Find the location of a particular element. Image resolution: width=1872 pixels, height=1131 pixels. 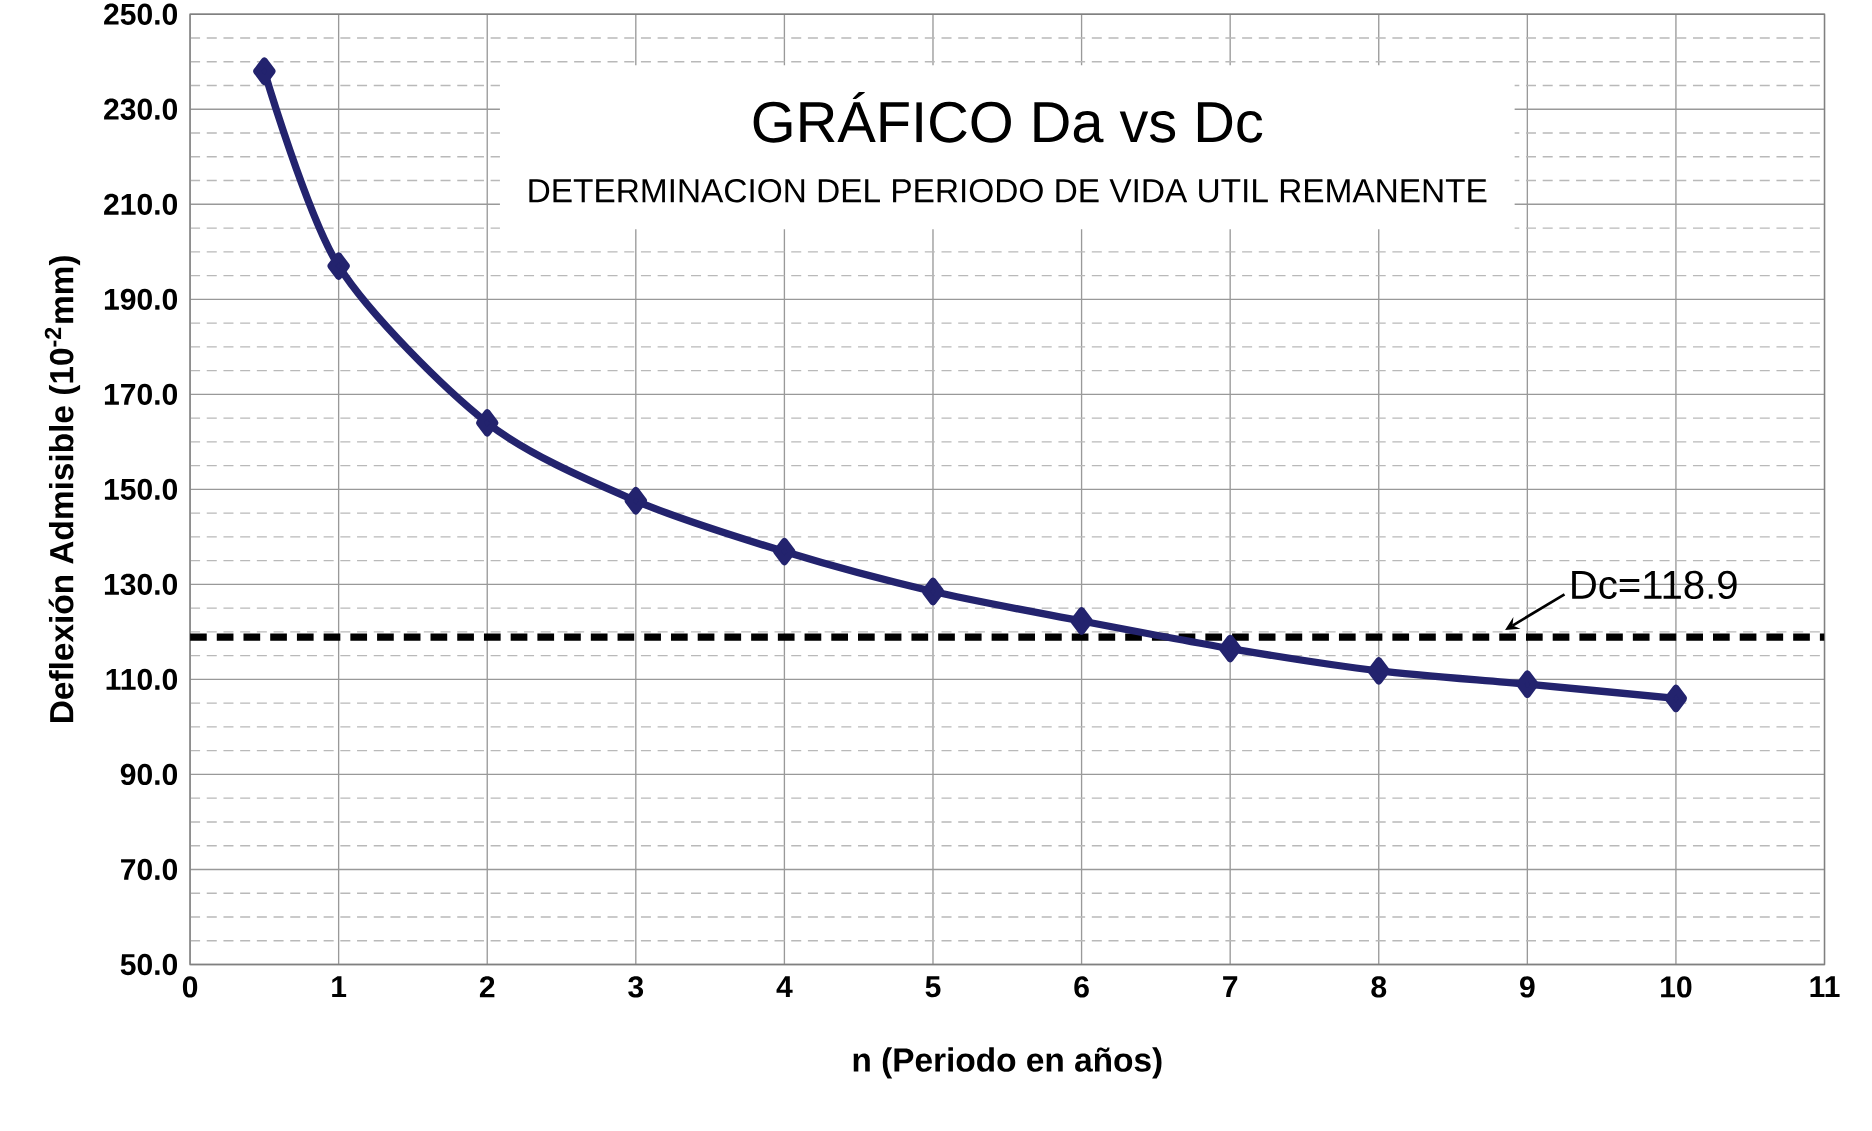

text: DETERMINACION DEL PERIODO DE VIDA UTIL REMANENTE is located at coordinates (1008, 190).